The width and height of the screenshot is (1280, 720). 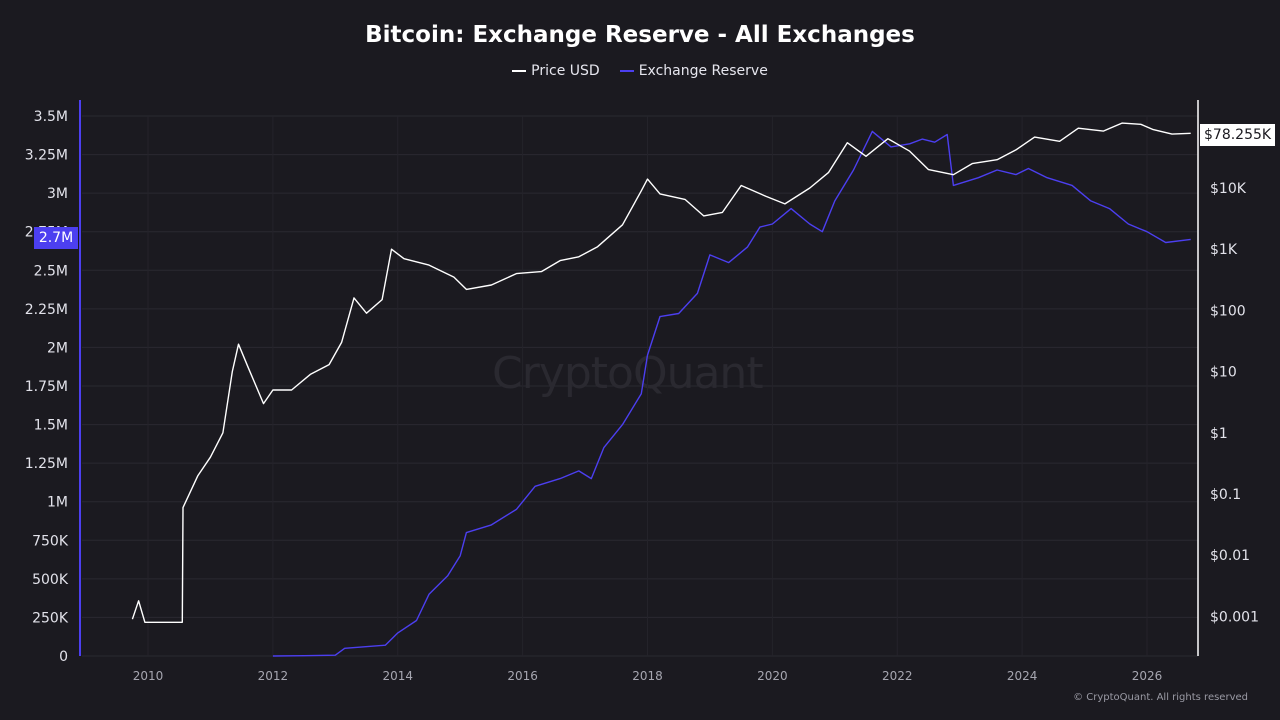 I want to click on copyright-notice: © CryptoQuant. All rights reserved, so click(x=1160, y=697).